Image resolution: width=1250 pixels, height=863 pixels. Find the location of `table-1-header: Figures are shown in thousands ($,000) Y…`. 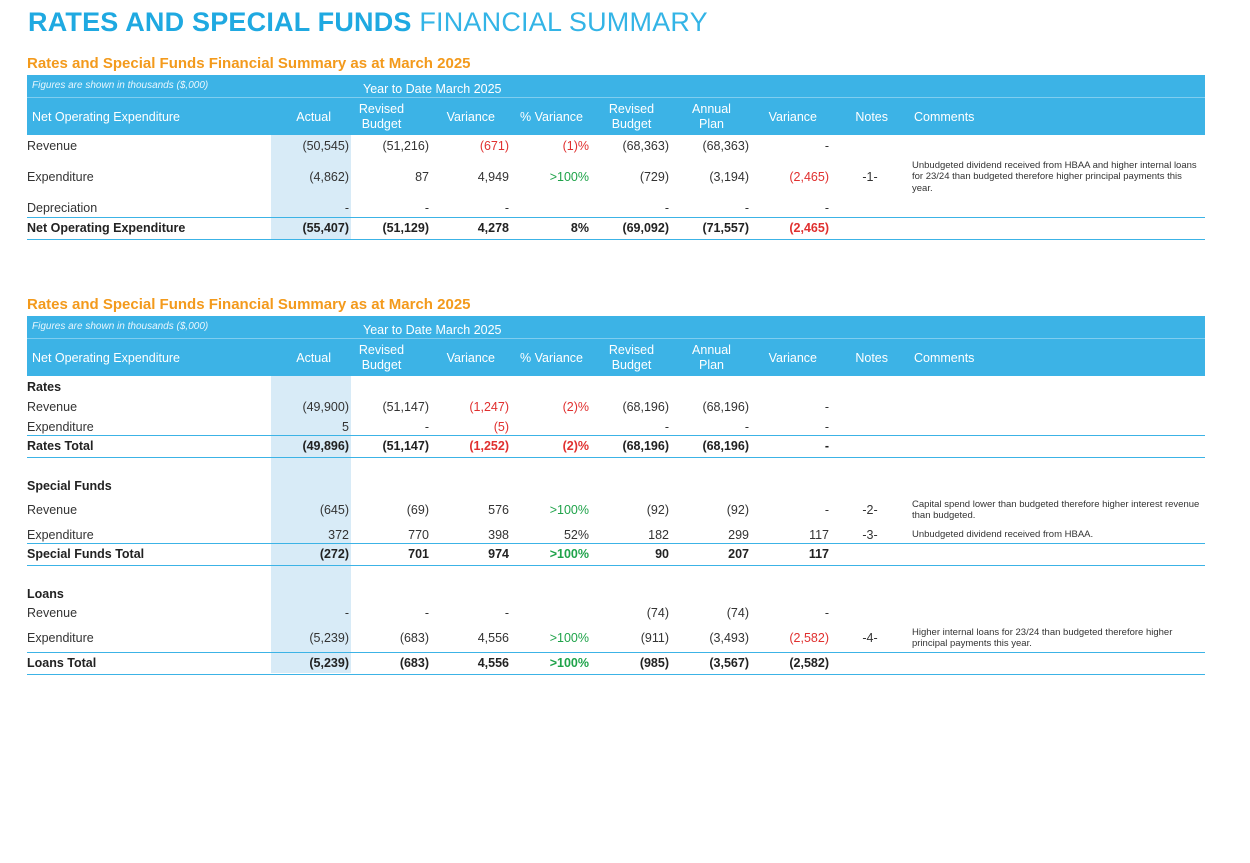

table-1-header: Figures are shown in thousands ($,000) Y… is located at coordinates (616, 105).